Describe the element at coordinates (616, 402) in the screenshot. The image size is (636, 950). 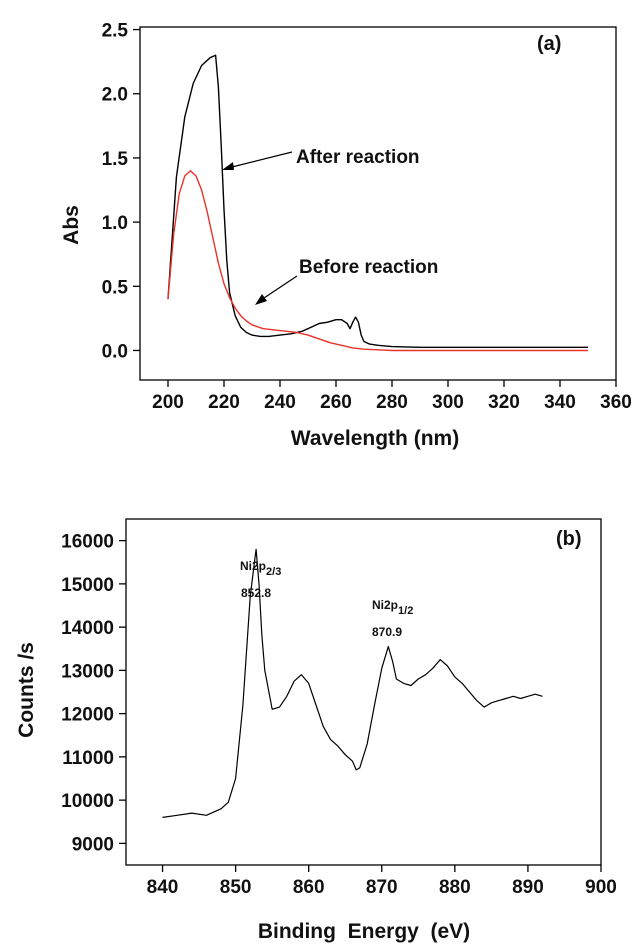
I see `uv-vis-x-tick-label: 360` at that location.